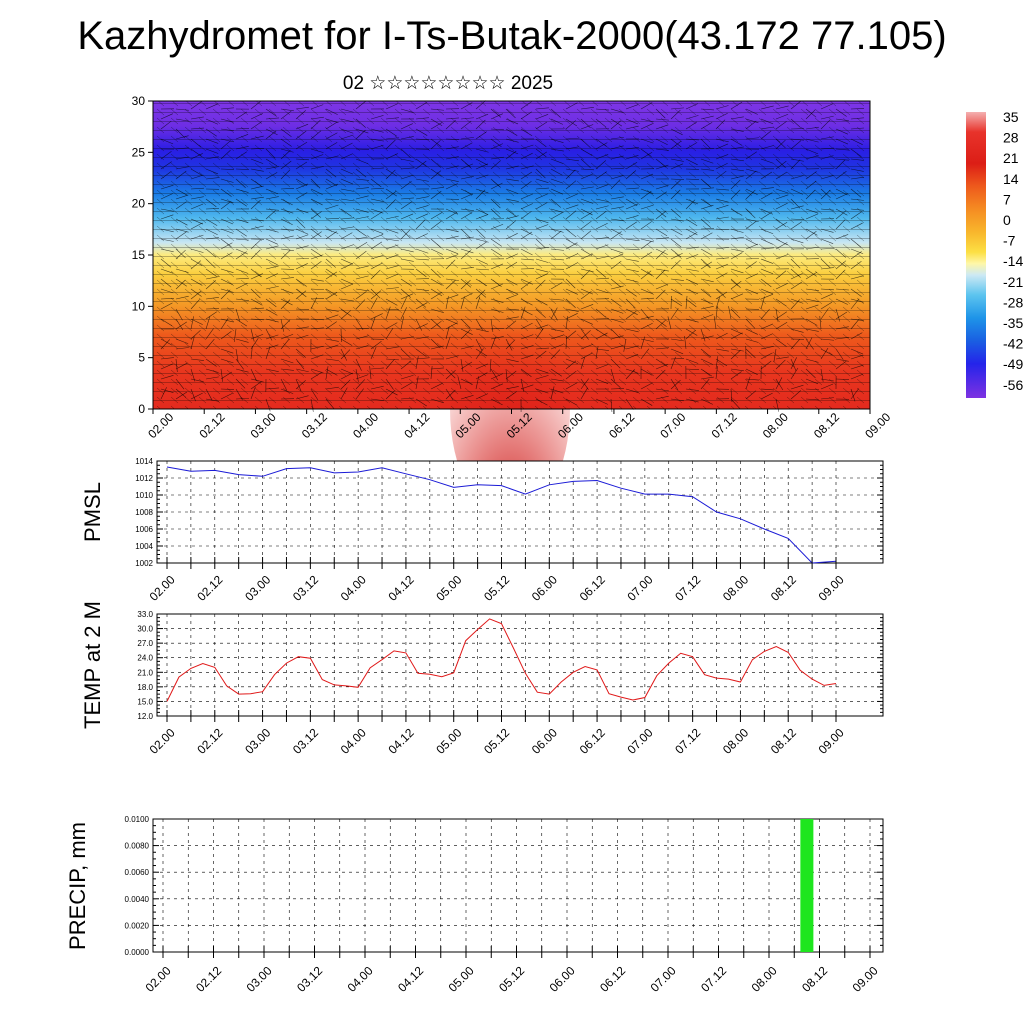  What do you see at coordinates (416, 425) in the screenshot?
I see `cs-xtick-label: 04.12` at bounding box center [416, 425].